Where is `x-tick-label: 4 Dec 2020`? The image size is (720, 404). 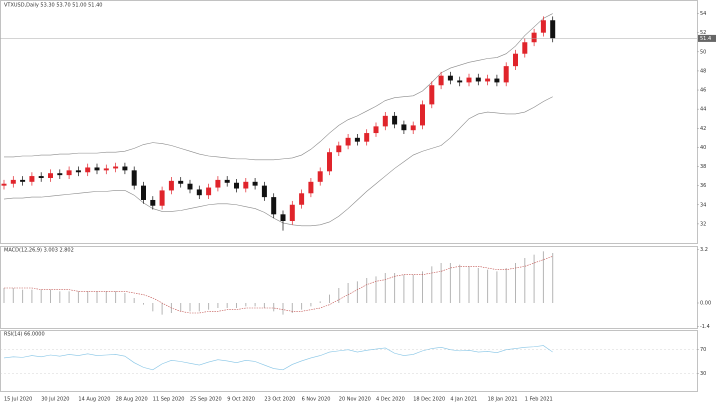
x-tick-label: 4 Dec 2020 is located at coordinates (390, 400).